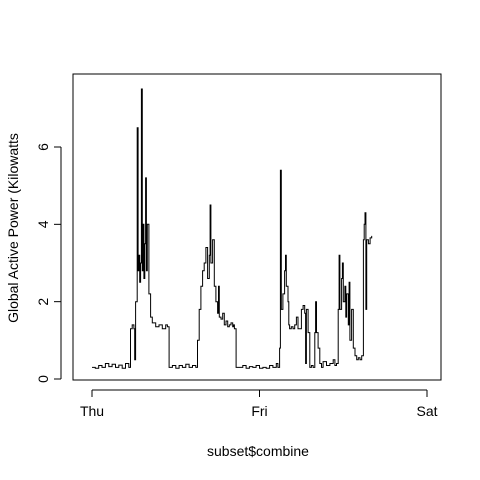  What do you see at coordinates (43, 224) in the screenshot?
I see `y-tick-label: 4` at bounding box center [43, 224].